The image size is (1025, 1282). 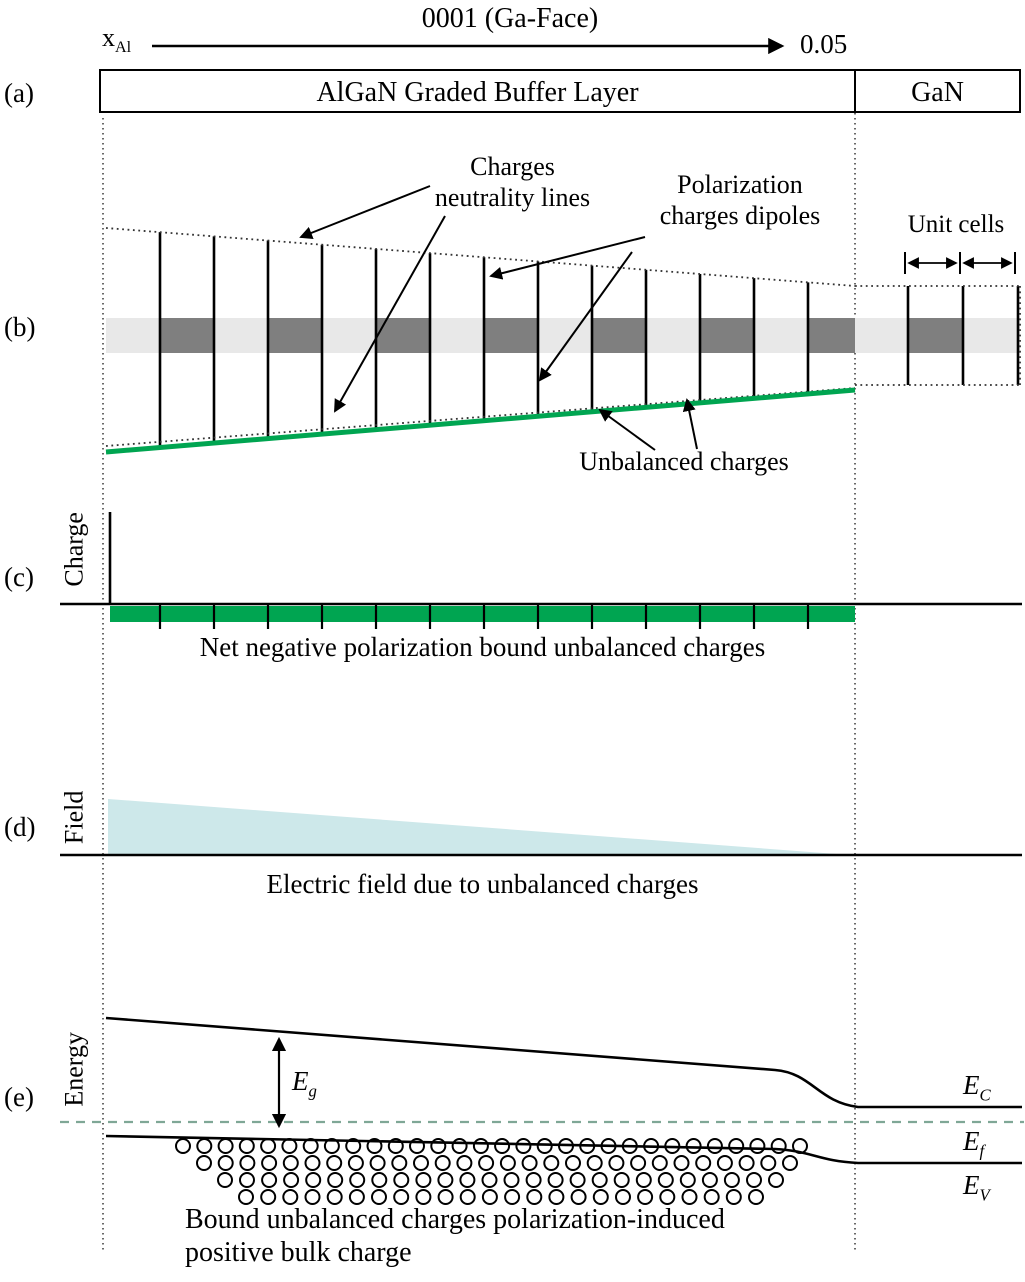 What do you see at coordinates (824, 44) in the screenshot?
I see `x-end-value: 0.05` at bounding box center [824, 44].